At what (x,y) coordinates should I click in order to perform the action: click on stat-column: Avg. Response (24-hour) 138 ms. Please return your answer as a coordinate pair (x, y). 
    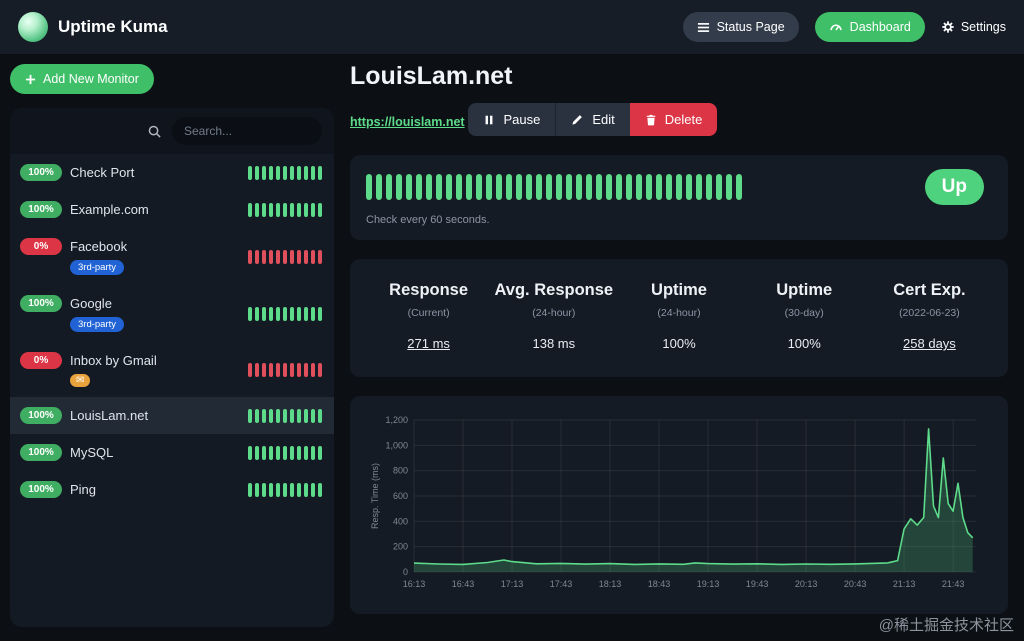
    Looking at the image, I should click on (553, 318).